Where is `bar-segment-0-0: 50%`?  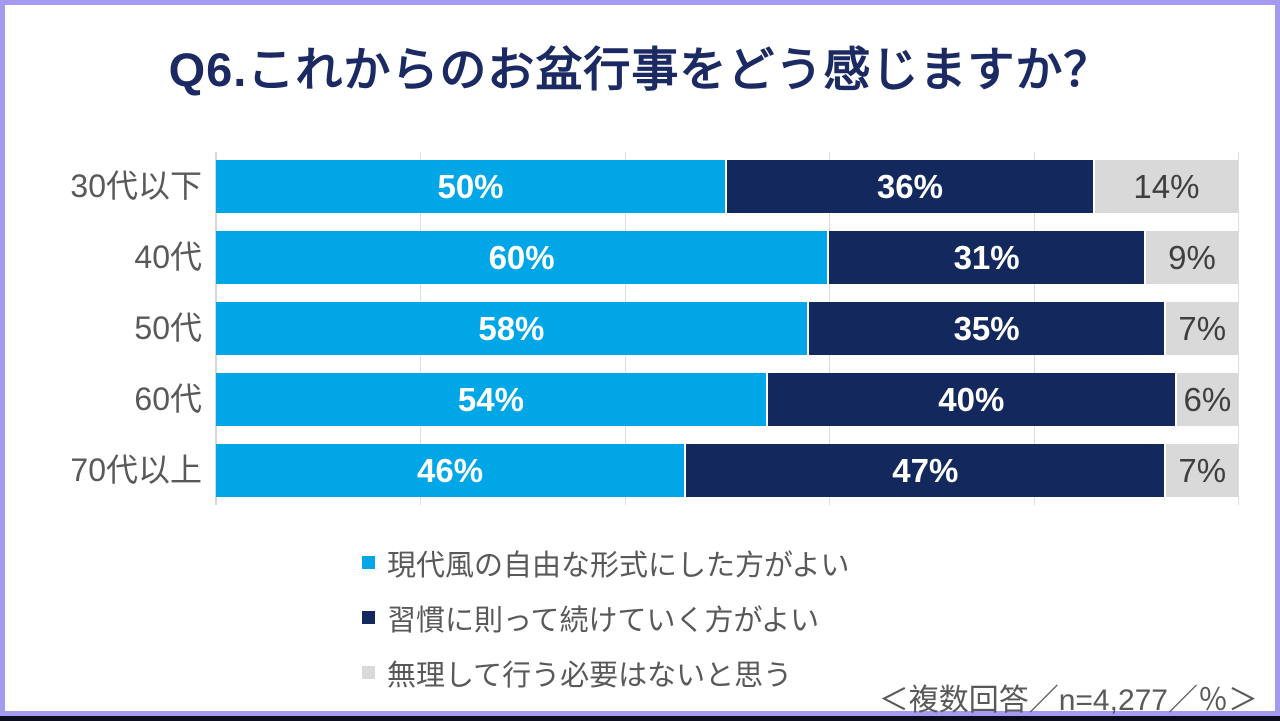 bar-segment-0-0: 50% is located at coordinates (471, 186).